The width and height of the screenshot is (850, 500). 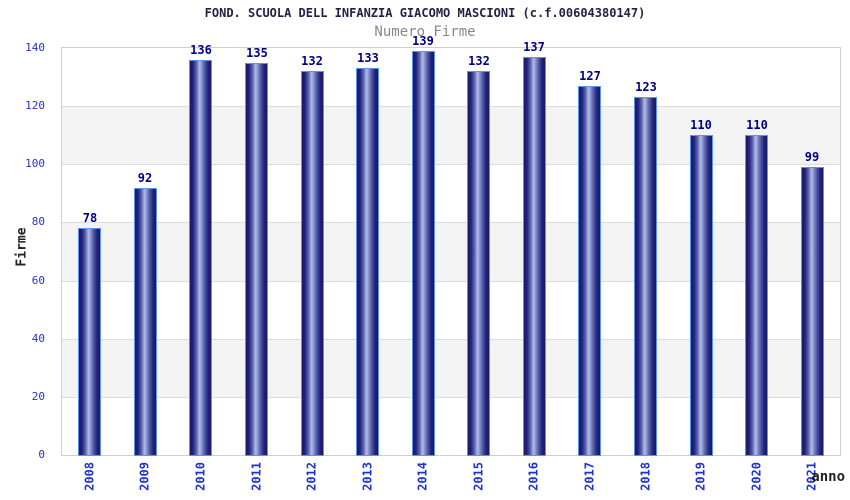 What do you see at coordinates (145, 178) in the screenshot?
I see `bar-value-label: 92` at bounding box center [145, 178].